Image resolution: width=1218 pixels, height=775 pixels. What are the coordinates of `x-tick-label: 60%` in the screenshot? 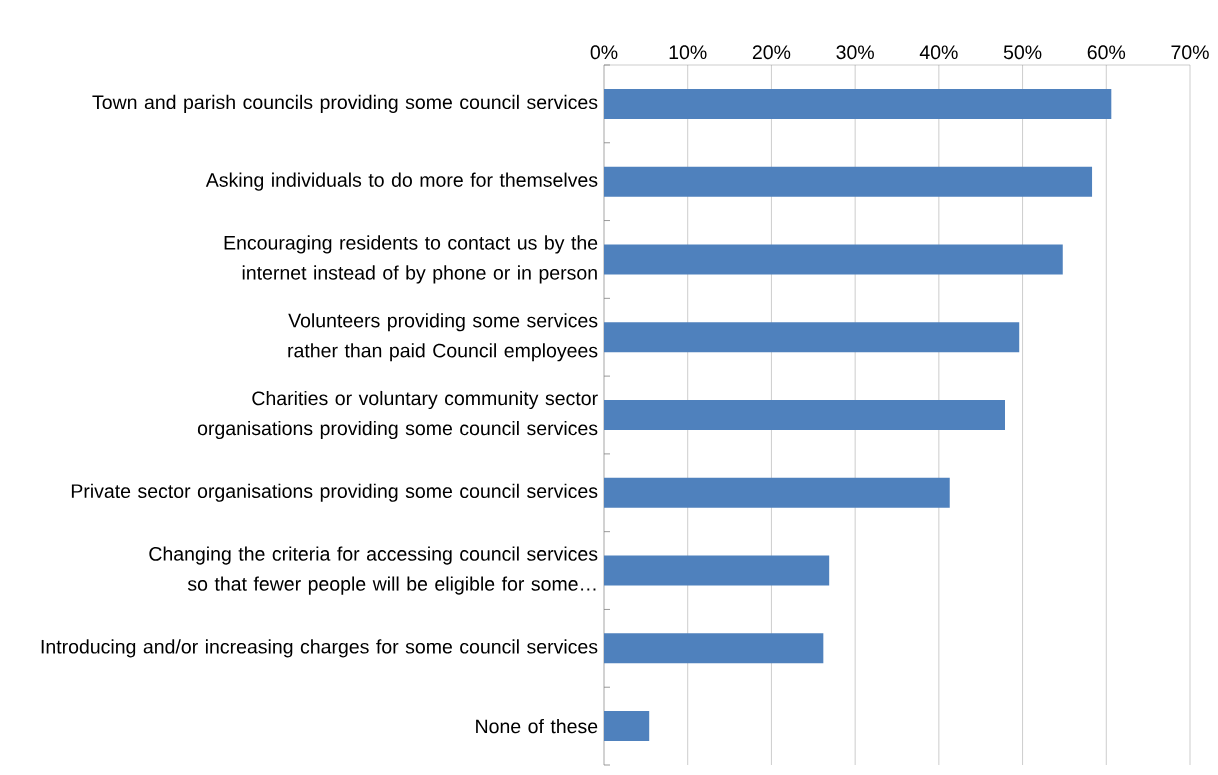 It's located at (1106, 52).